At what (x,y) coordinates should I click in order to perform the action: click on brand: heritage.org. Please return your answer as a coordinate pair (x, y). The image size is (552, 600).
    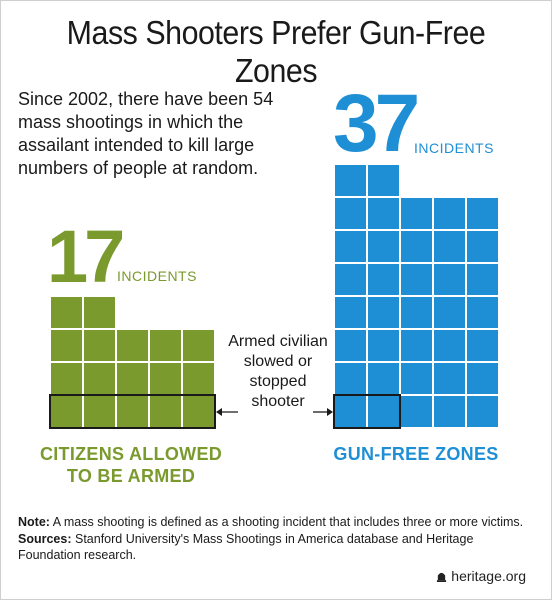
    Looking at the image, I should click on (481, 576).